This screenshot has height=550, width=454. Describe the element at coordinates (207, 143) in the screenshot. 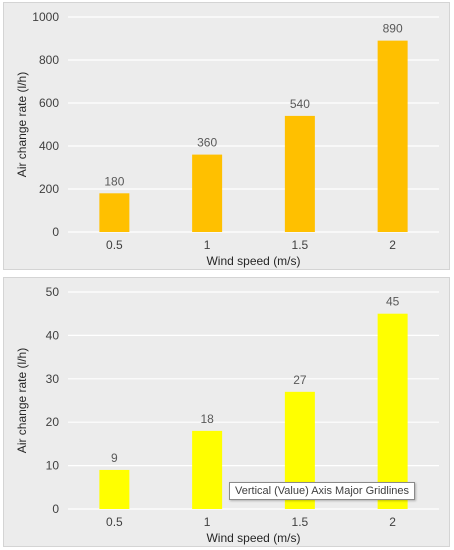

I see `data-label: 360` at that location.